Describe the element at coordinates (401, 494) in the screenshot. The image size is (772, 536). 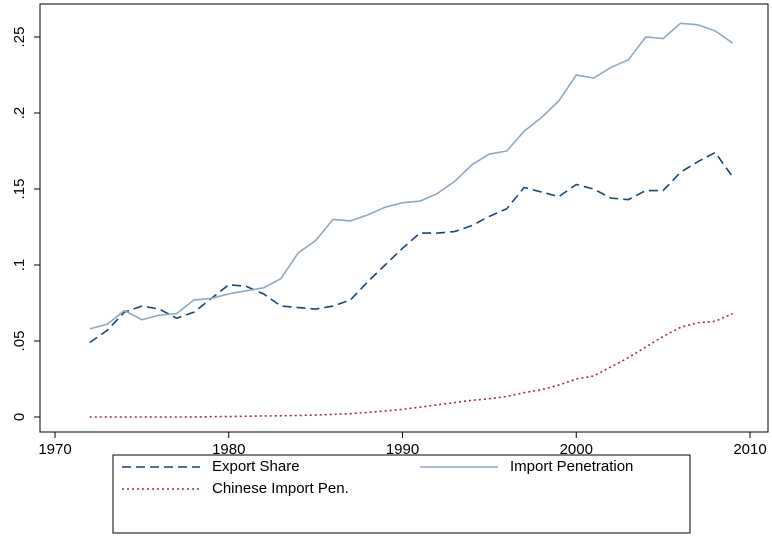
I see `legend-box` at that location.